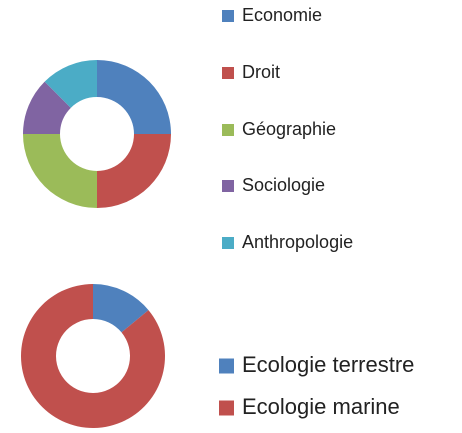  I want to click on legend-label: Anthropologie, so click(297, 242).